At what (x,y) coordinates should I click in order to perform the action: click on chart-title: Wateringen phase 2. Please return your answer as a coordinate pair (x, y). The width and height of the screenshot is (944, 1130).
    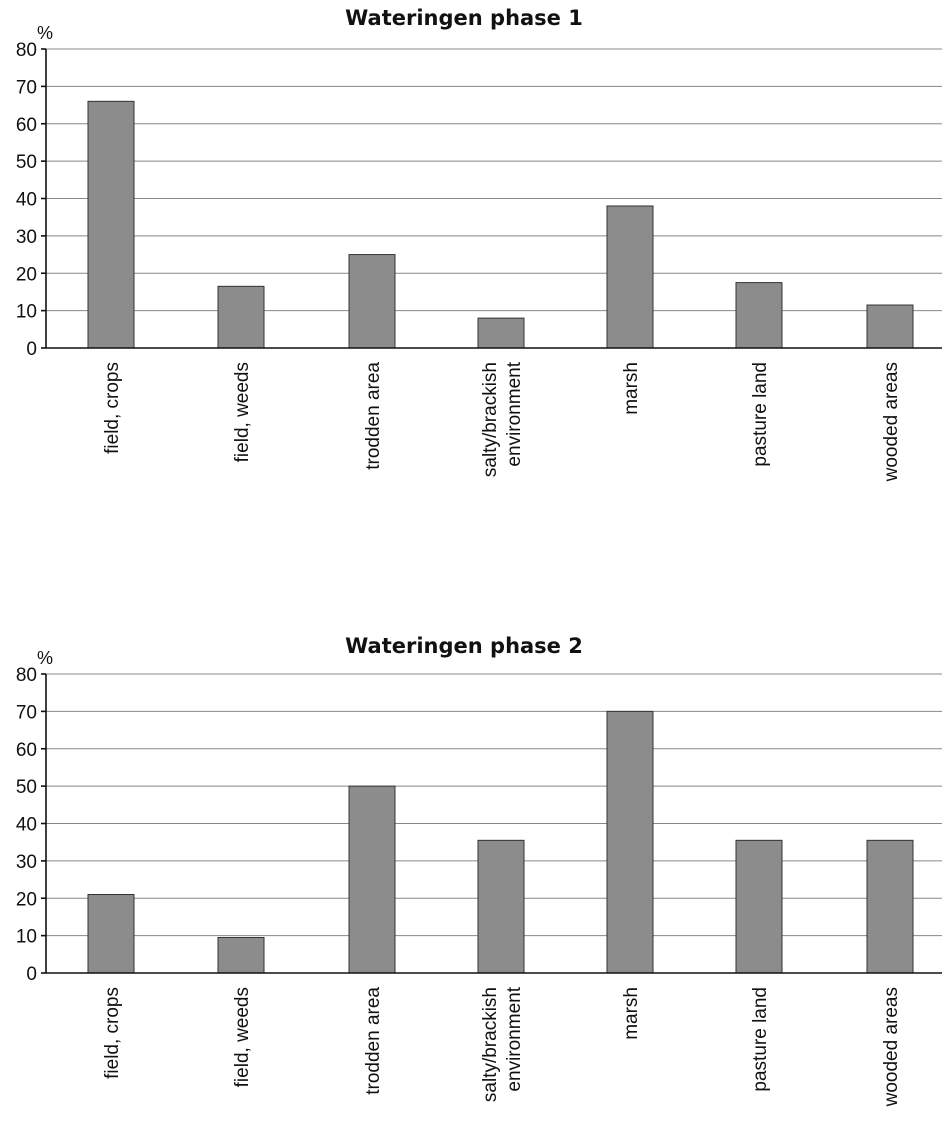
    Looking at the image, I should click on (464, 646).